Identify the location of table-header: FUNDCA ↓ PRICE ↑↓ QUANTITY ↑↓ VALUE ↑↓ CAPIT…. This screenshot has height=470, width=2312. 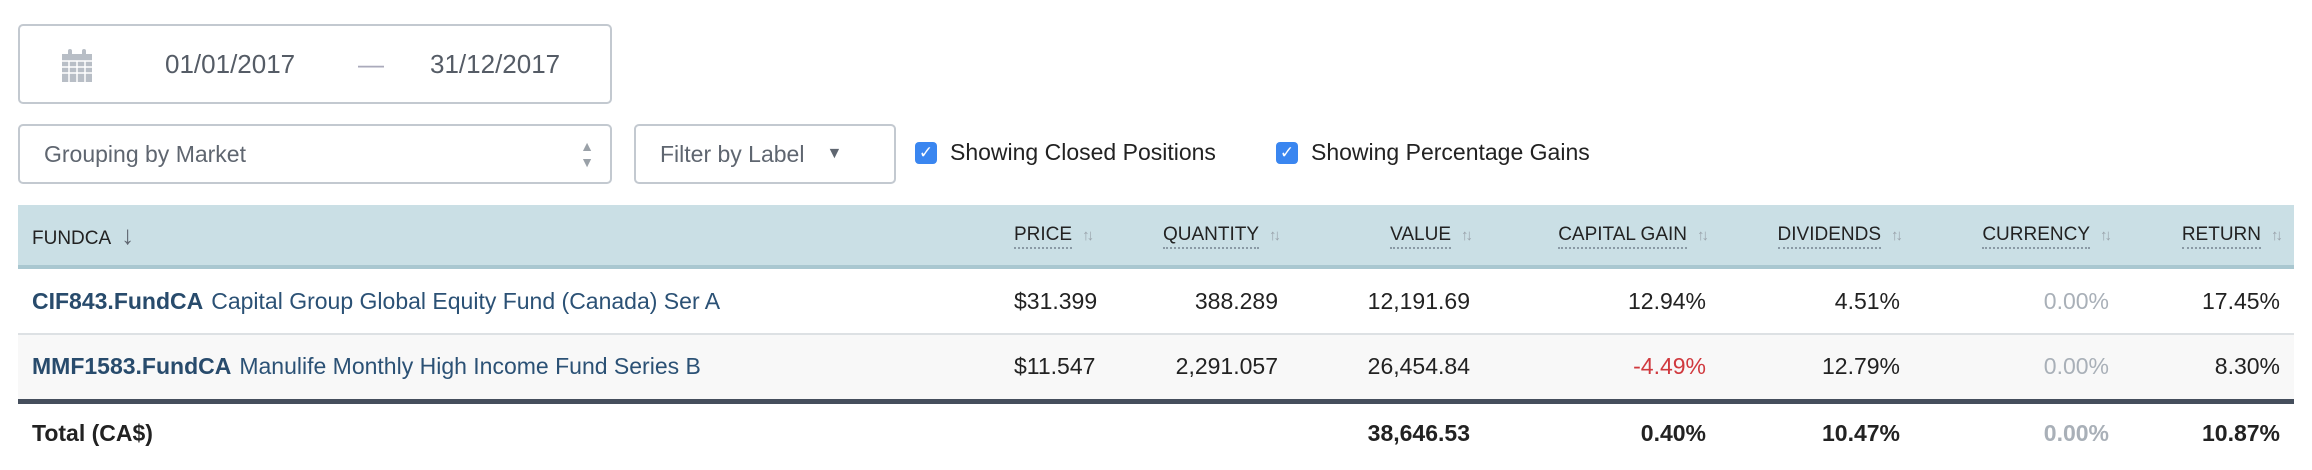
(1156, 237).